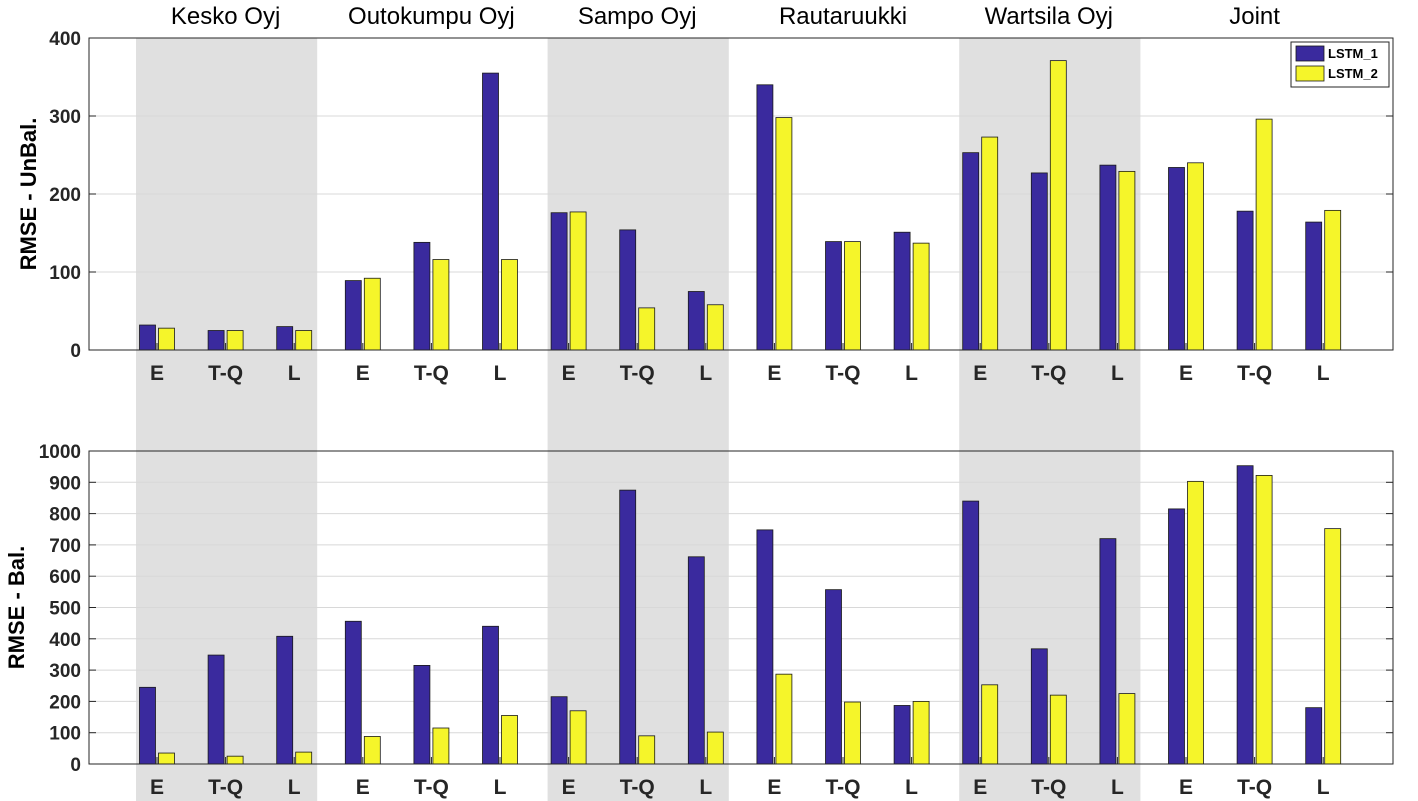  What do you see at coordinates (65, 273) in the screenshot?
I see `y-tick-label: 100` at bounding box center [65, 273].